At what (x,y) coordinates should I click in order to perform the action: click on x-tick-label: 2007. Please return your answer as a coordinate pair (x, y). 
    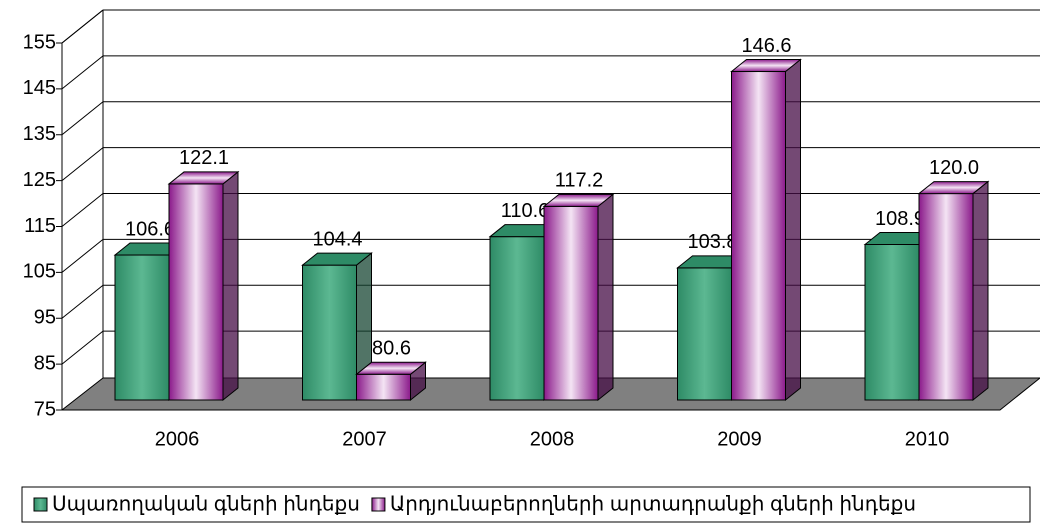
    Looking at the image, I should click on (364, 439).